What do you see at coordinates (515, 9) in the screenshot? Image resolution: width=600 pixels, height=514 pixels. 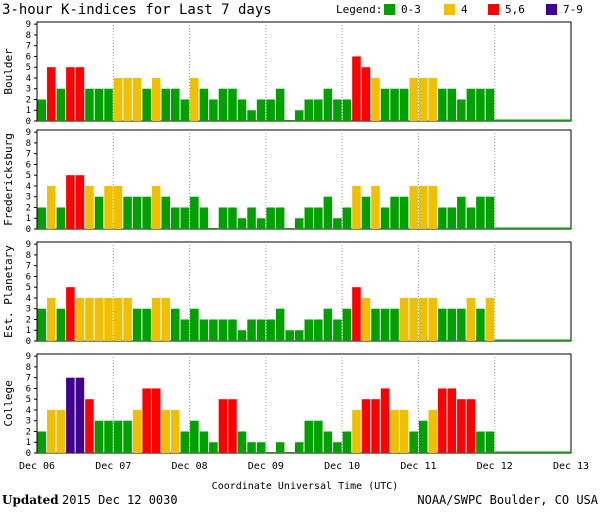 I see `legend-label-red: 5,6` at bounding box center [515, 9].